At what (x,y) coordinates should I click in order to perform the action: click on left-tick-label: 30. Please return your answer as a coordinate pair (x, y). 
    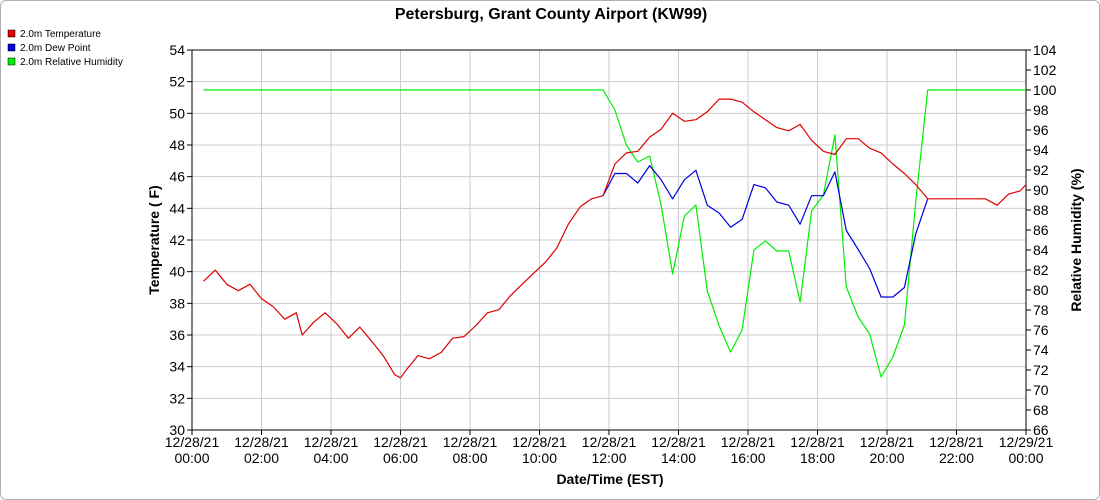
    Looking at the image, I should click on (177, 430).